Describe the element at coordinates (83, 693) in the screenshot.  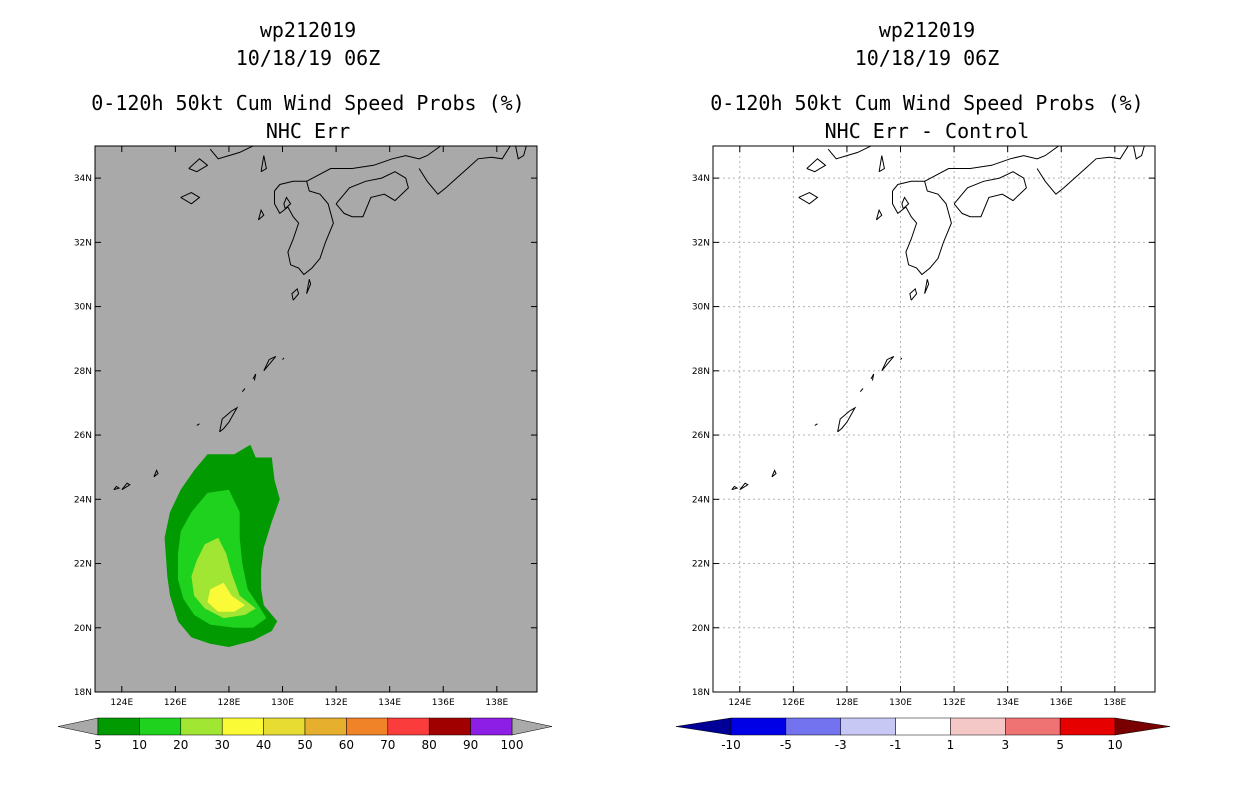
I see `left-ytick-label: 18N` at that location.